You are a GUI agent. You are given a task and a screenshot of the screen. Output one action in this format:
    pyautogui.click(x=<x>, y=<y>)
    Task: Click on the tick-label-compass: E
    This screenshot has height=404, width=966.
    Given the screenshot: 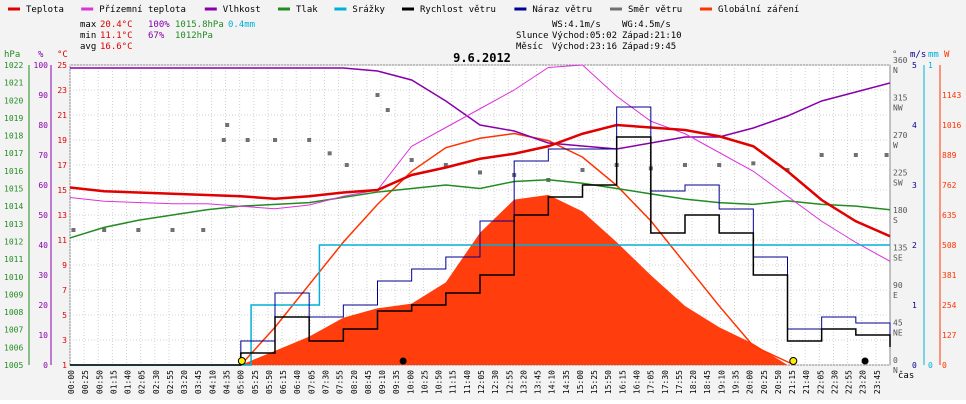 What is the action you would take?
    pyautogui.click(x=895, y=295)
    